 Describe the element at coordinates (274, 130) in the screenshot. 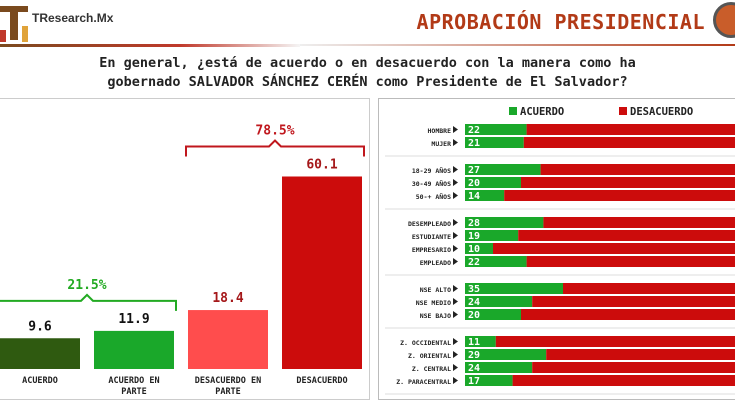

I see `group-total-label: 78.5%` at that location.